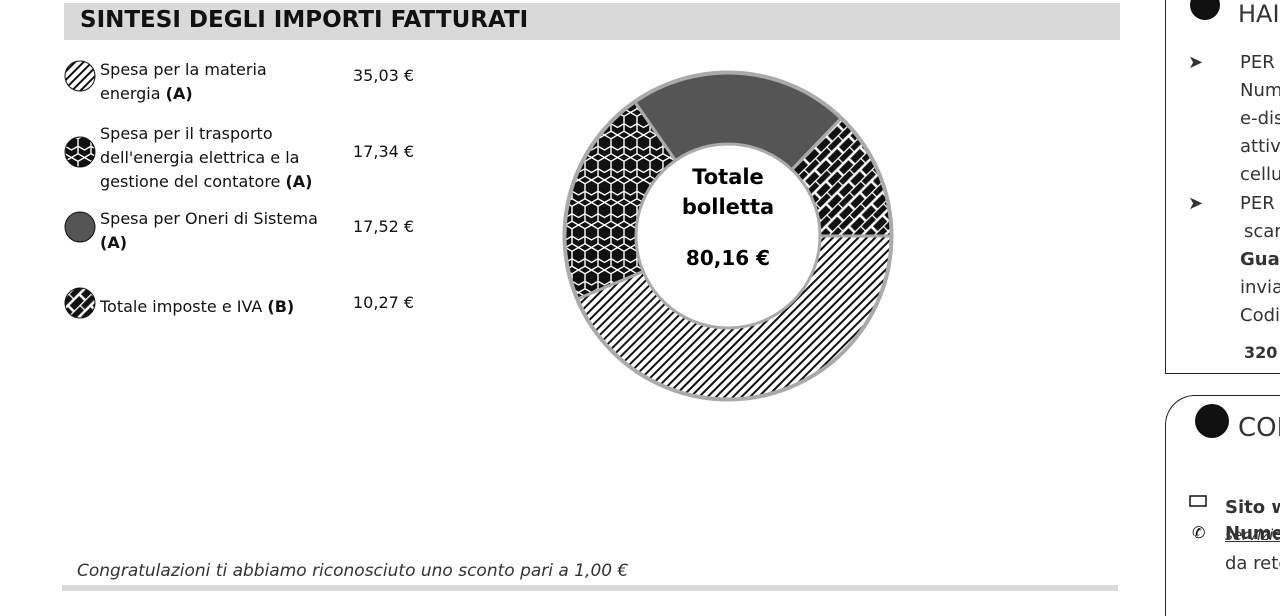  What do you see at coordinates (590, 588) in the screenshot?
I see `footer-bar` at bounding box center [590, 588].